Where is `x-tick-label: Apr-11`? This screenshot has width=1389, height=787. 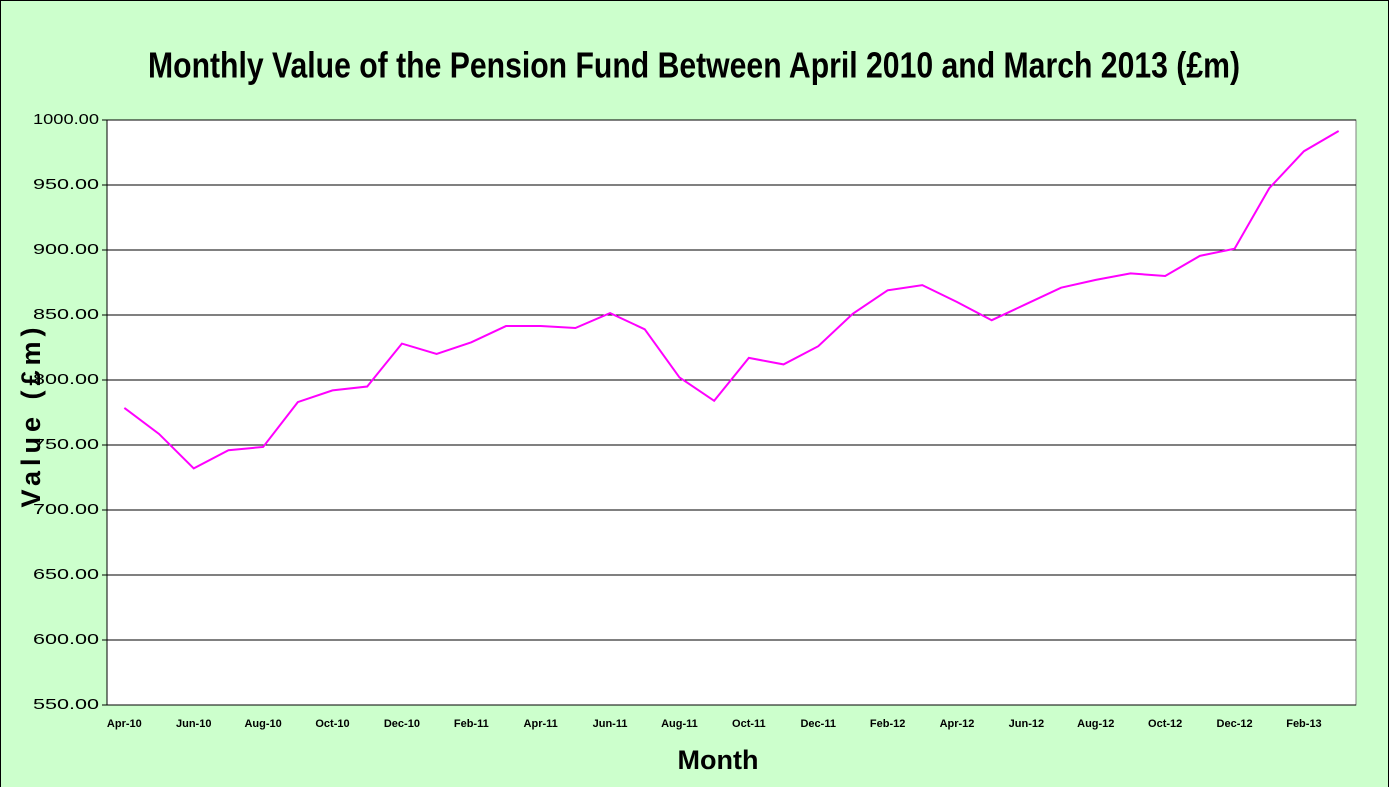 x-tick-label: Apr-11 is located at coordinates (541, 724).